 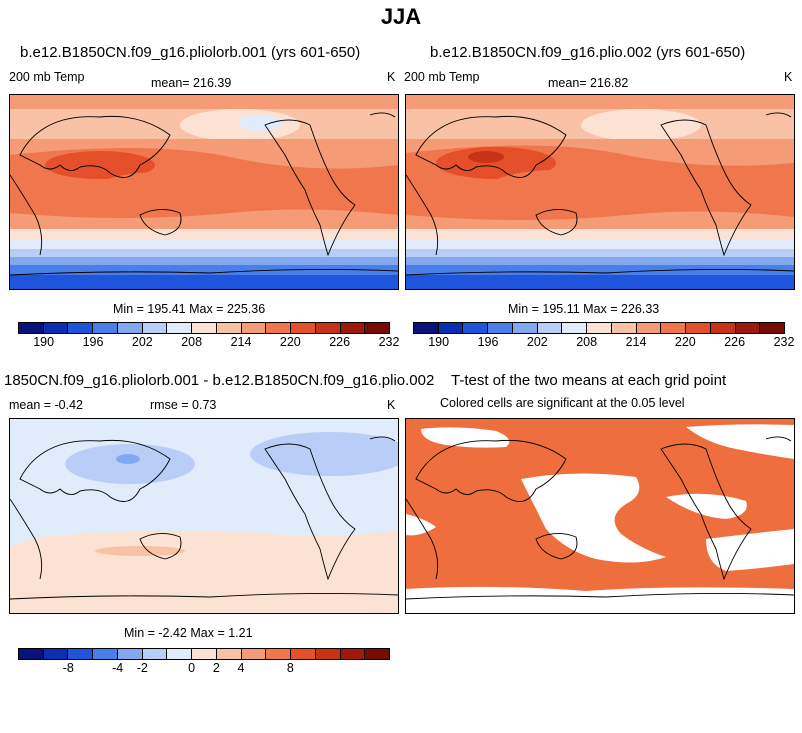 I want to click on panel2-mean: mean= 216.82, so click(x=588, y=83).